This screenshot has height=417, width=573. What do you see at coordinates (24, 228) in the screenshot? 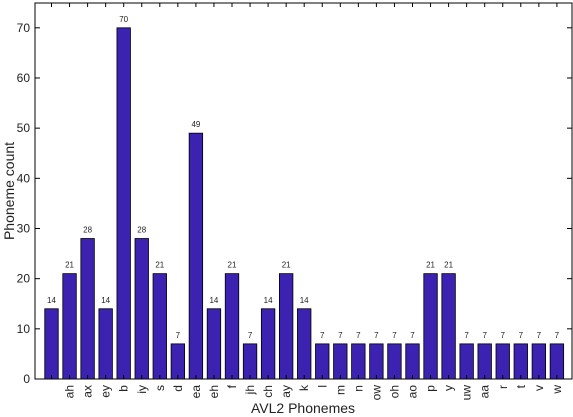
I see `y-tick-label: 30` at bounding box center [24, 228].